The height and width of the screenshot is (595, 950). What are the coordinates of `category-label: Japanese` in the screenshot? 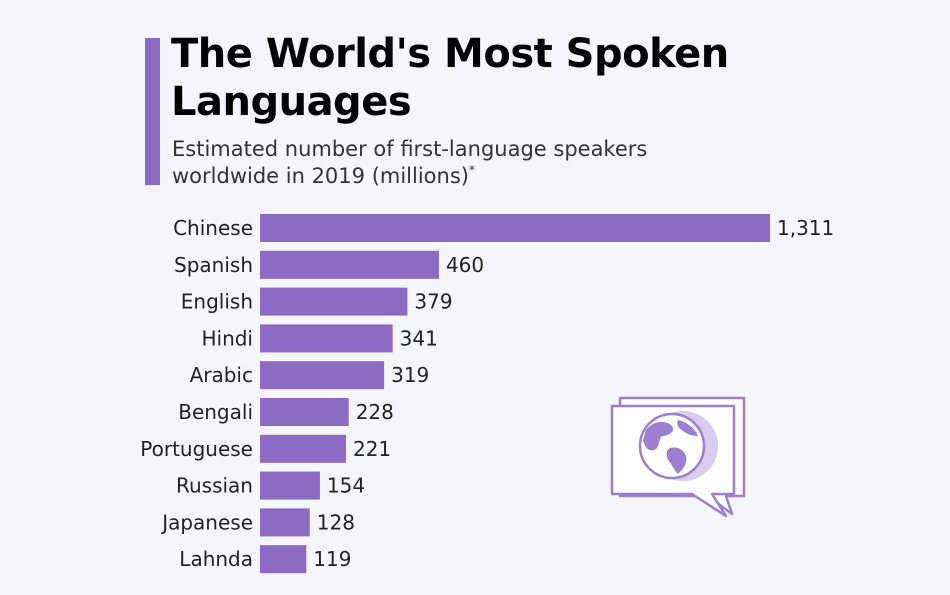 It's located at (206, 522).